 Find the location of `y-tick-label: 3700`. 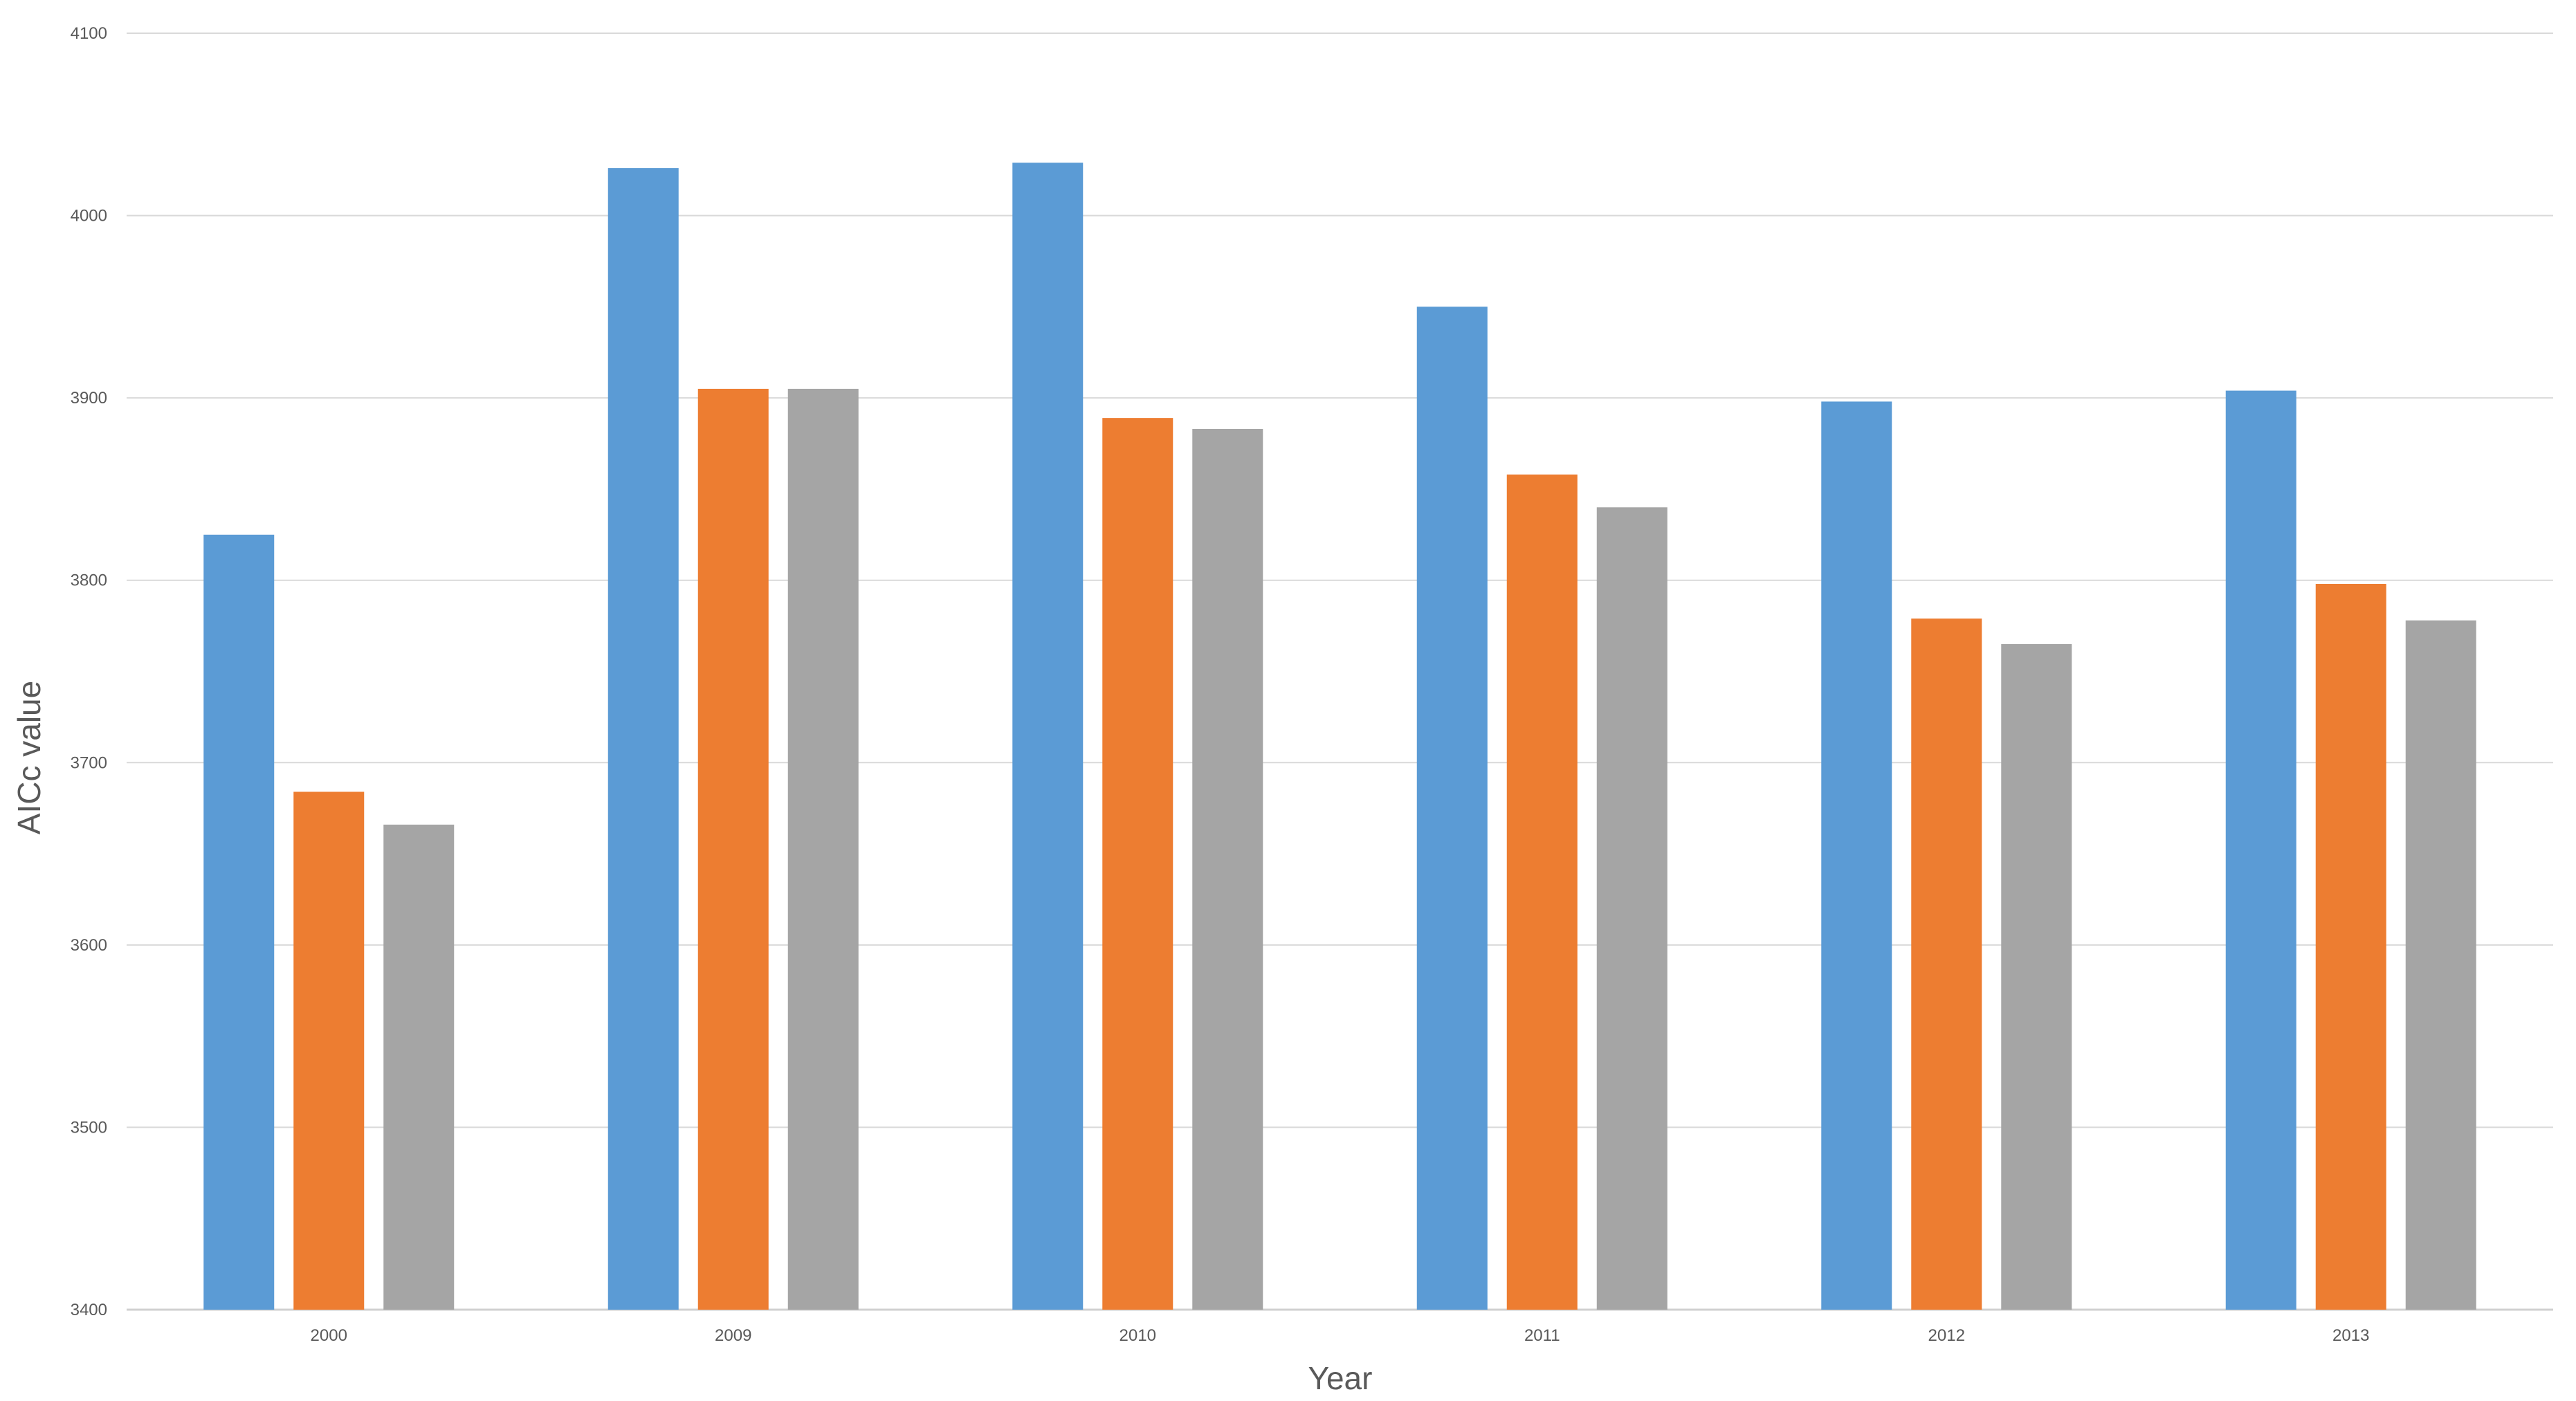

y-tick-label: 3700 is located at coordinates (89, 762).